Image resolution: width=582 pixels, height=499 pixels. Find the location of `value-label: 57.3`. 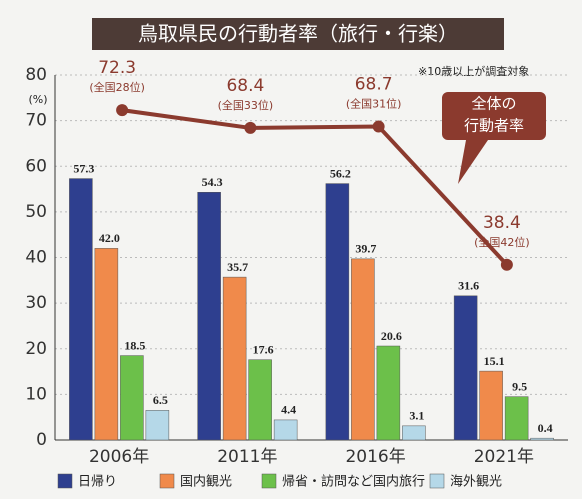

value-label: 57.3 is located at coordinates (83, 168).